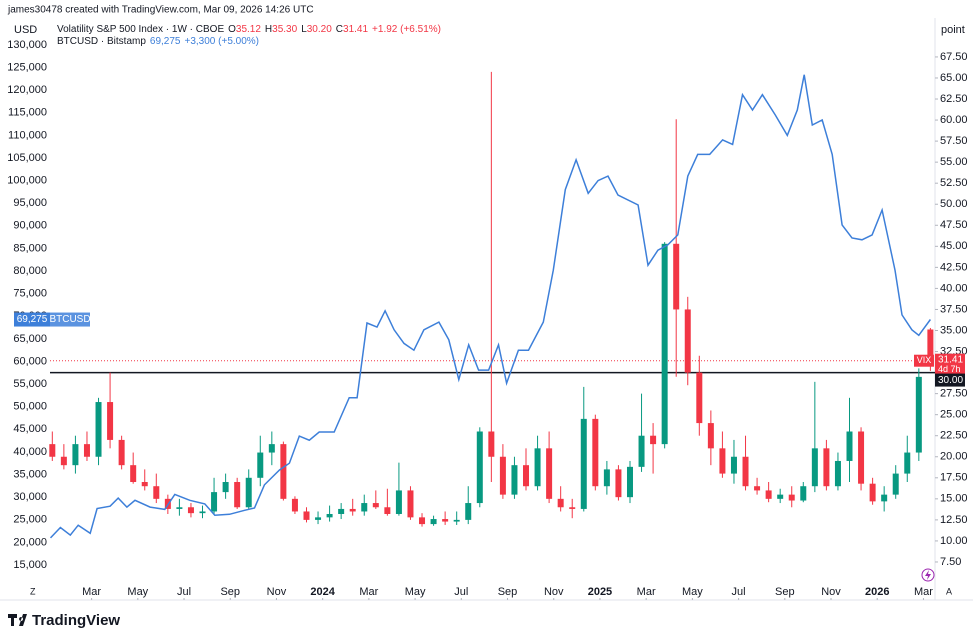  Describe the element at coordinates (954, 57) in the screenshot. I see `y2-tick-label: 67.50` at that location.